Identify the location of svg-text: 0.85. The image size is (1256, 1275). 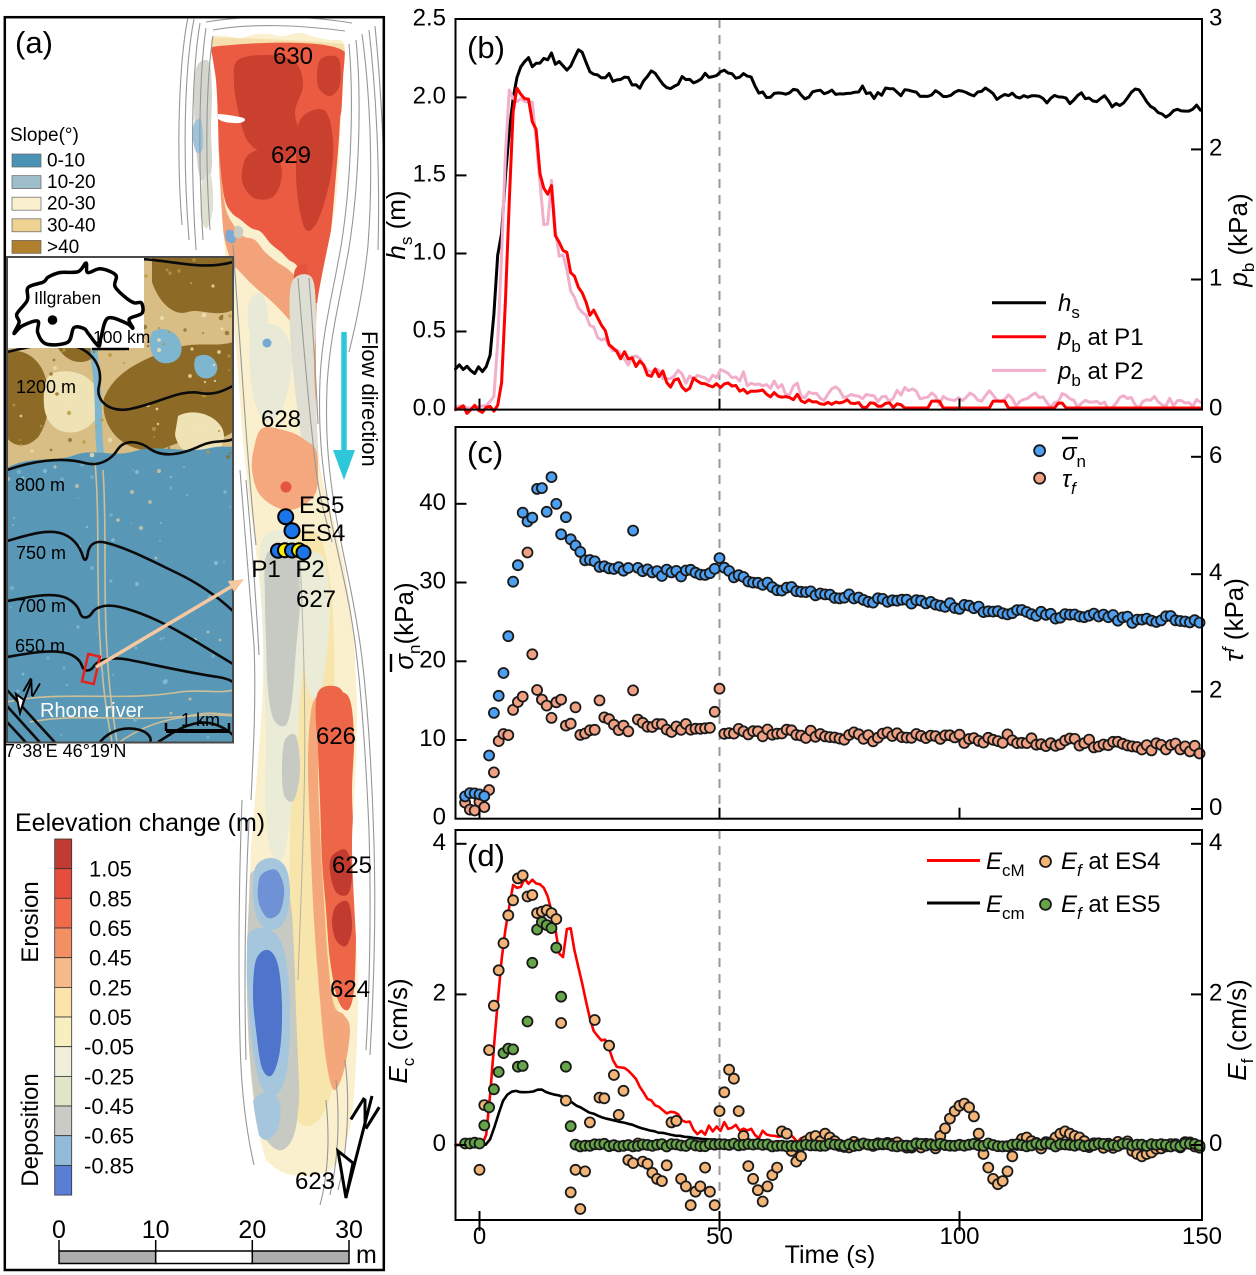
(110, 898).